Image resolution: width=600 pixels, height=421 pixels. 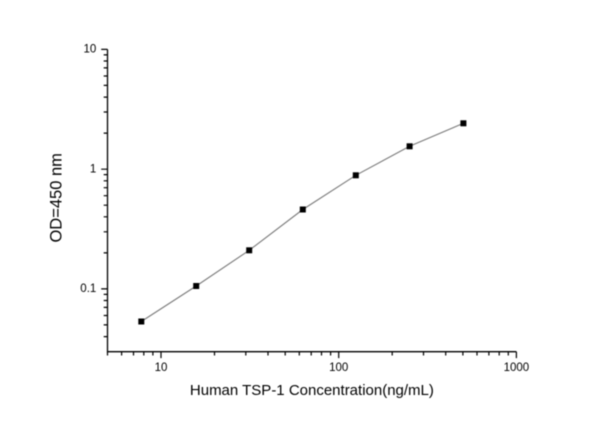 I want to click on svg-text: OD=450 nm, so click(x=56, y=197).